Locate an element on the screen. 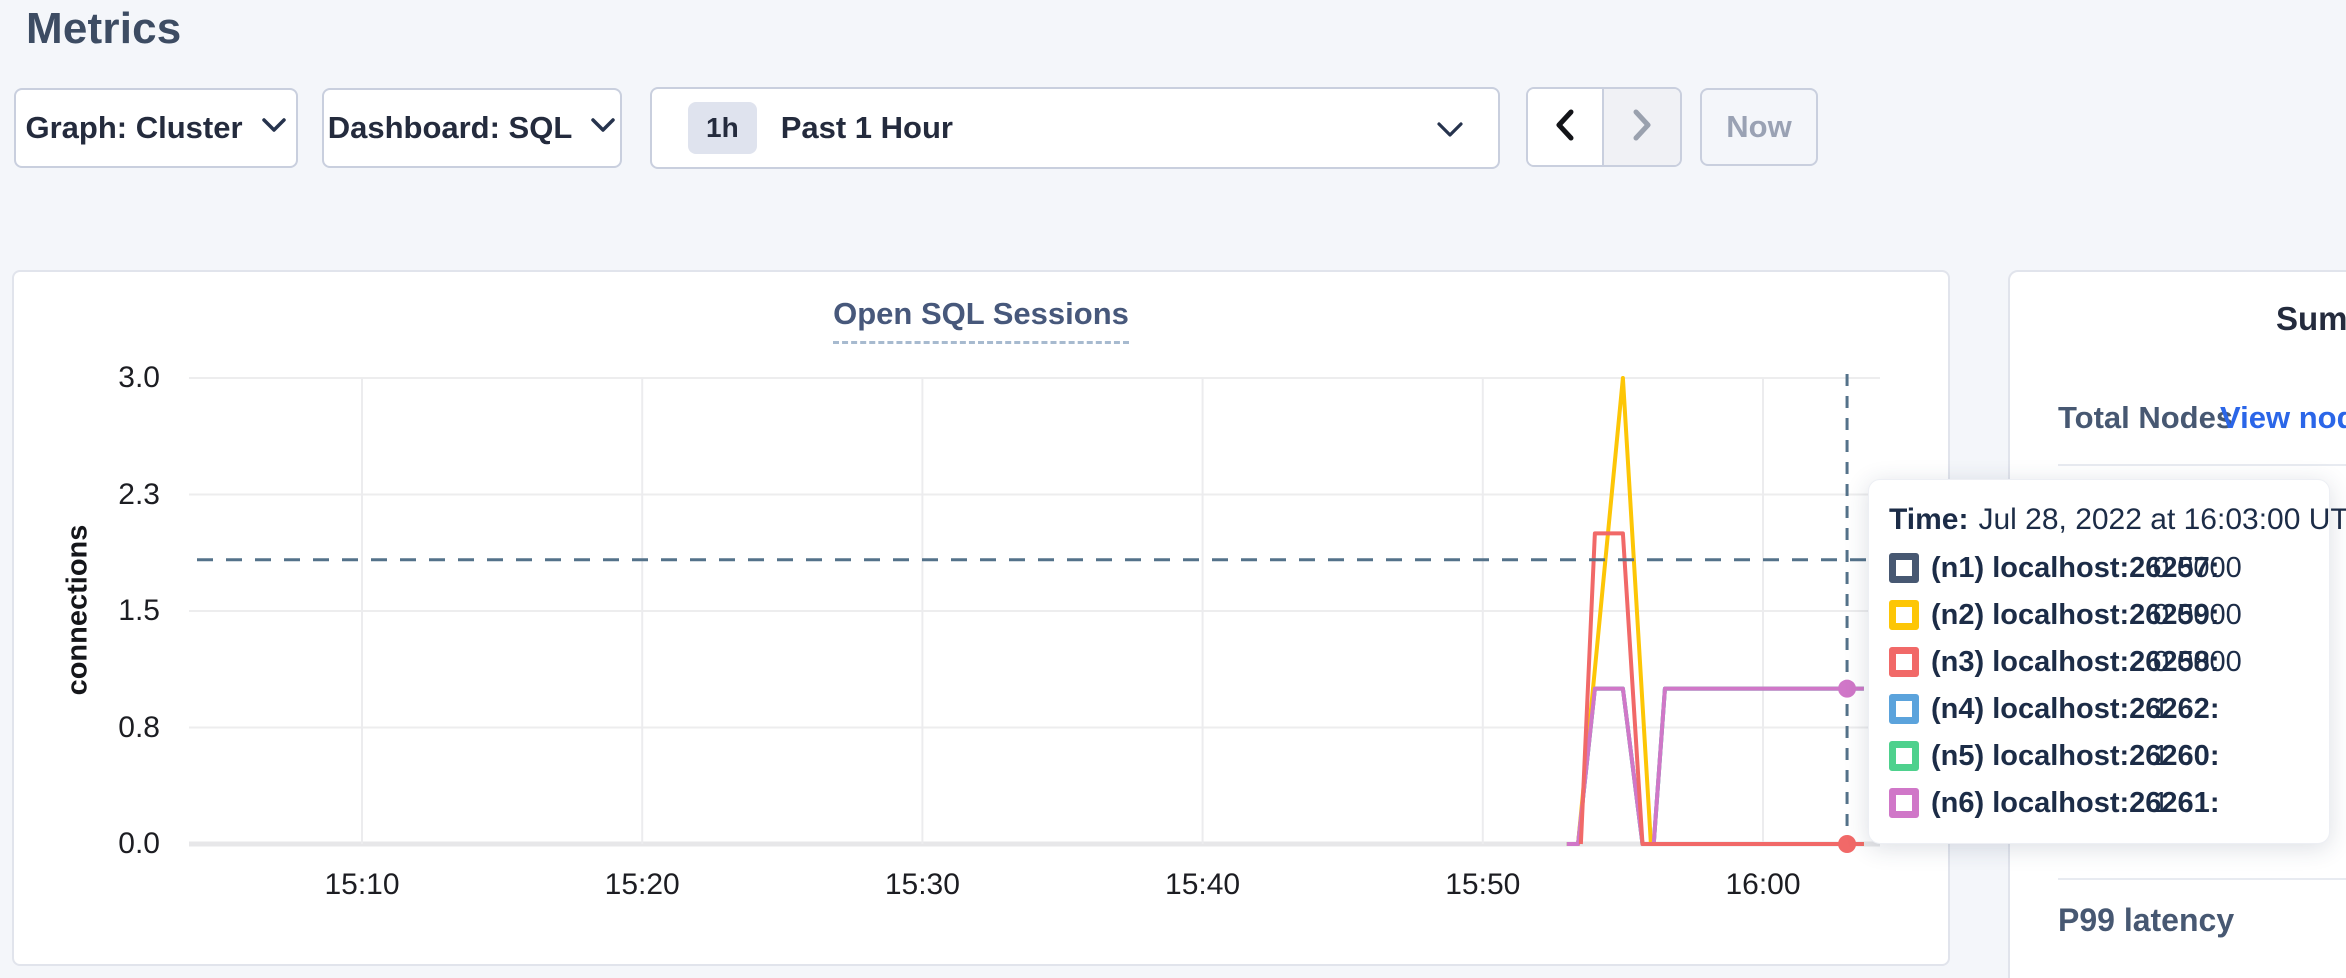 The width and height of the screenshot is (2346, 978). graph-dropdown: Graph: Cluster is located at coordinates (156, 128).